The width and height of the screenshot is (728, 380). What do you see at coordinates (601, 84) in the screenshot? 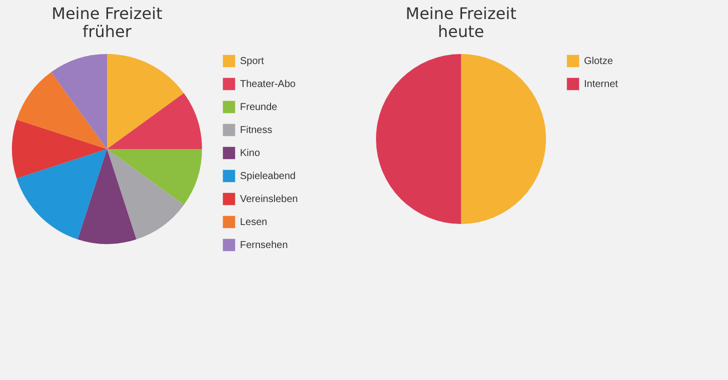
I see `legend-label: Internet` at bounding box center [601, 84].